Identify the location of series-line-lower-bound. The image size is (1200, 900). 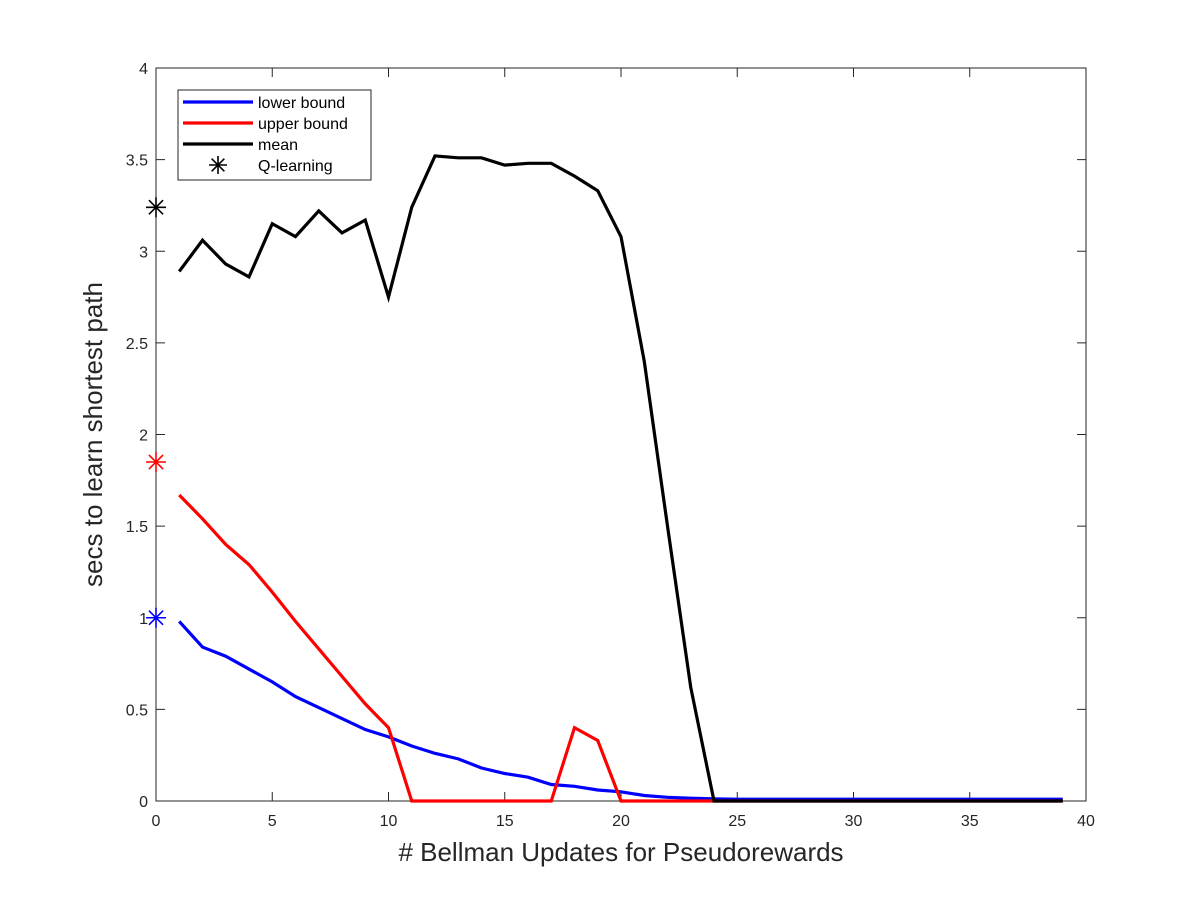
(620, 710).